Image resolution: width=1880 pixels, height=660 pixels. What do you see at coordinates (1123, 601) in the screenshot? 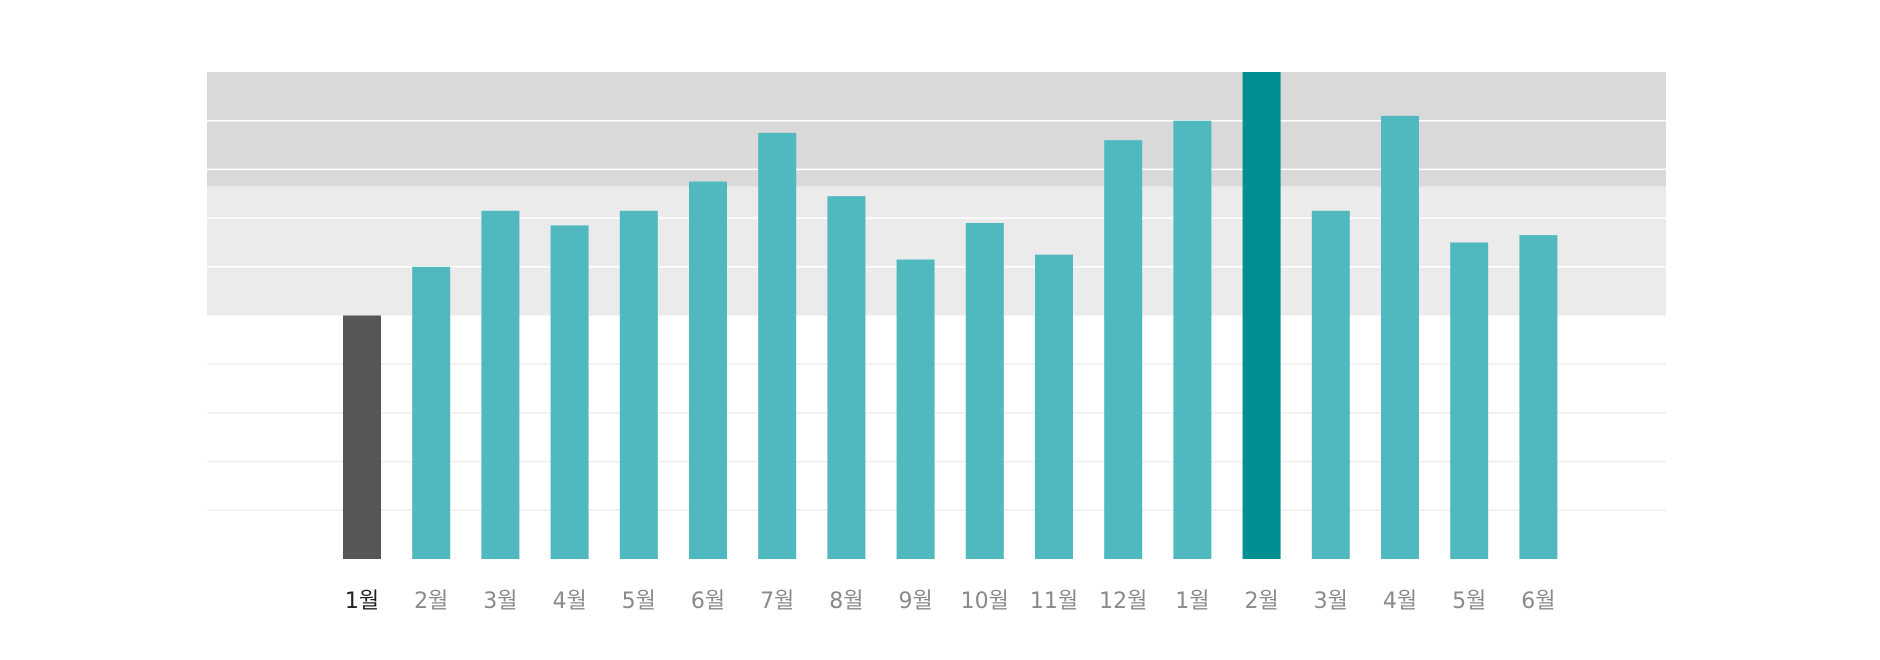
I see `x-tick-label-11: 12월` at bounding box center [1123, 601].